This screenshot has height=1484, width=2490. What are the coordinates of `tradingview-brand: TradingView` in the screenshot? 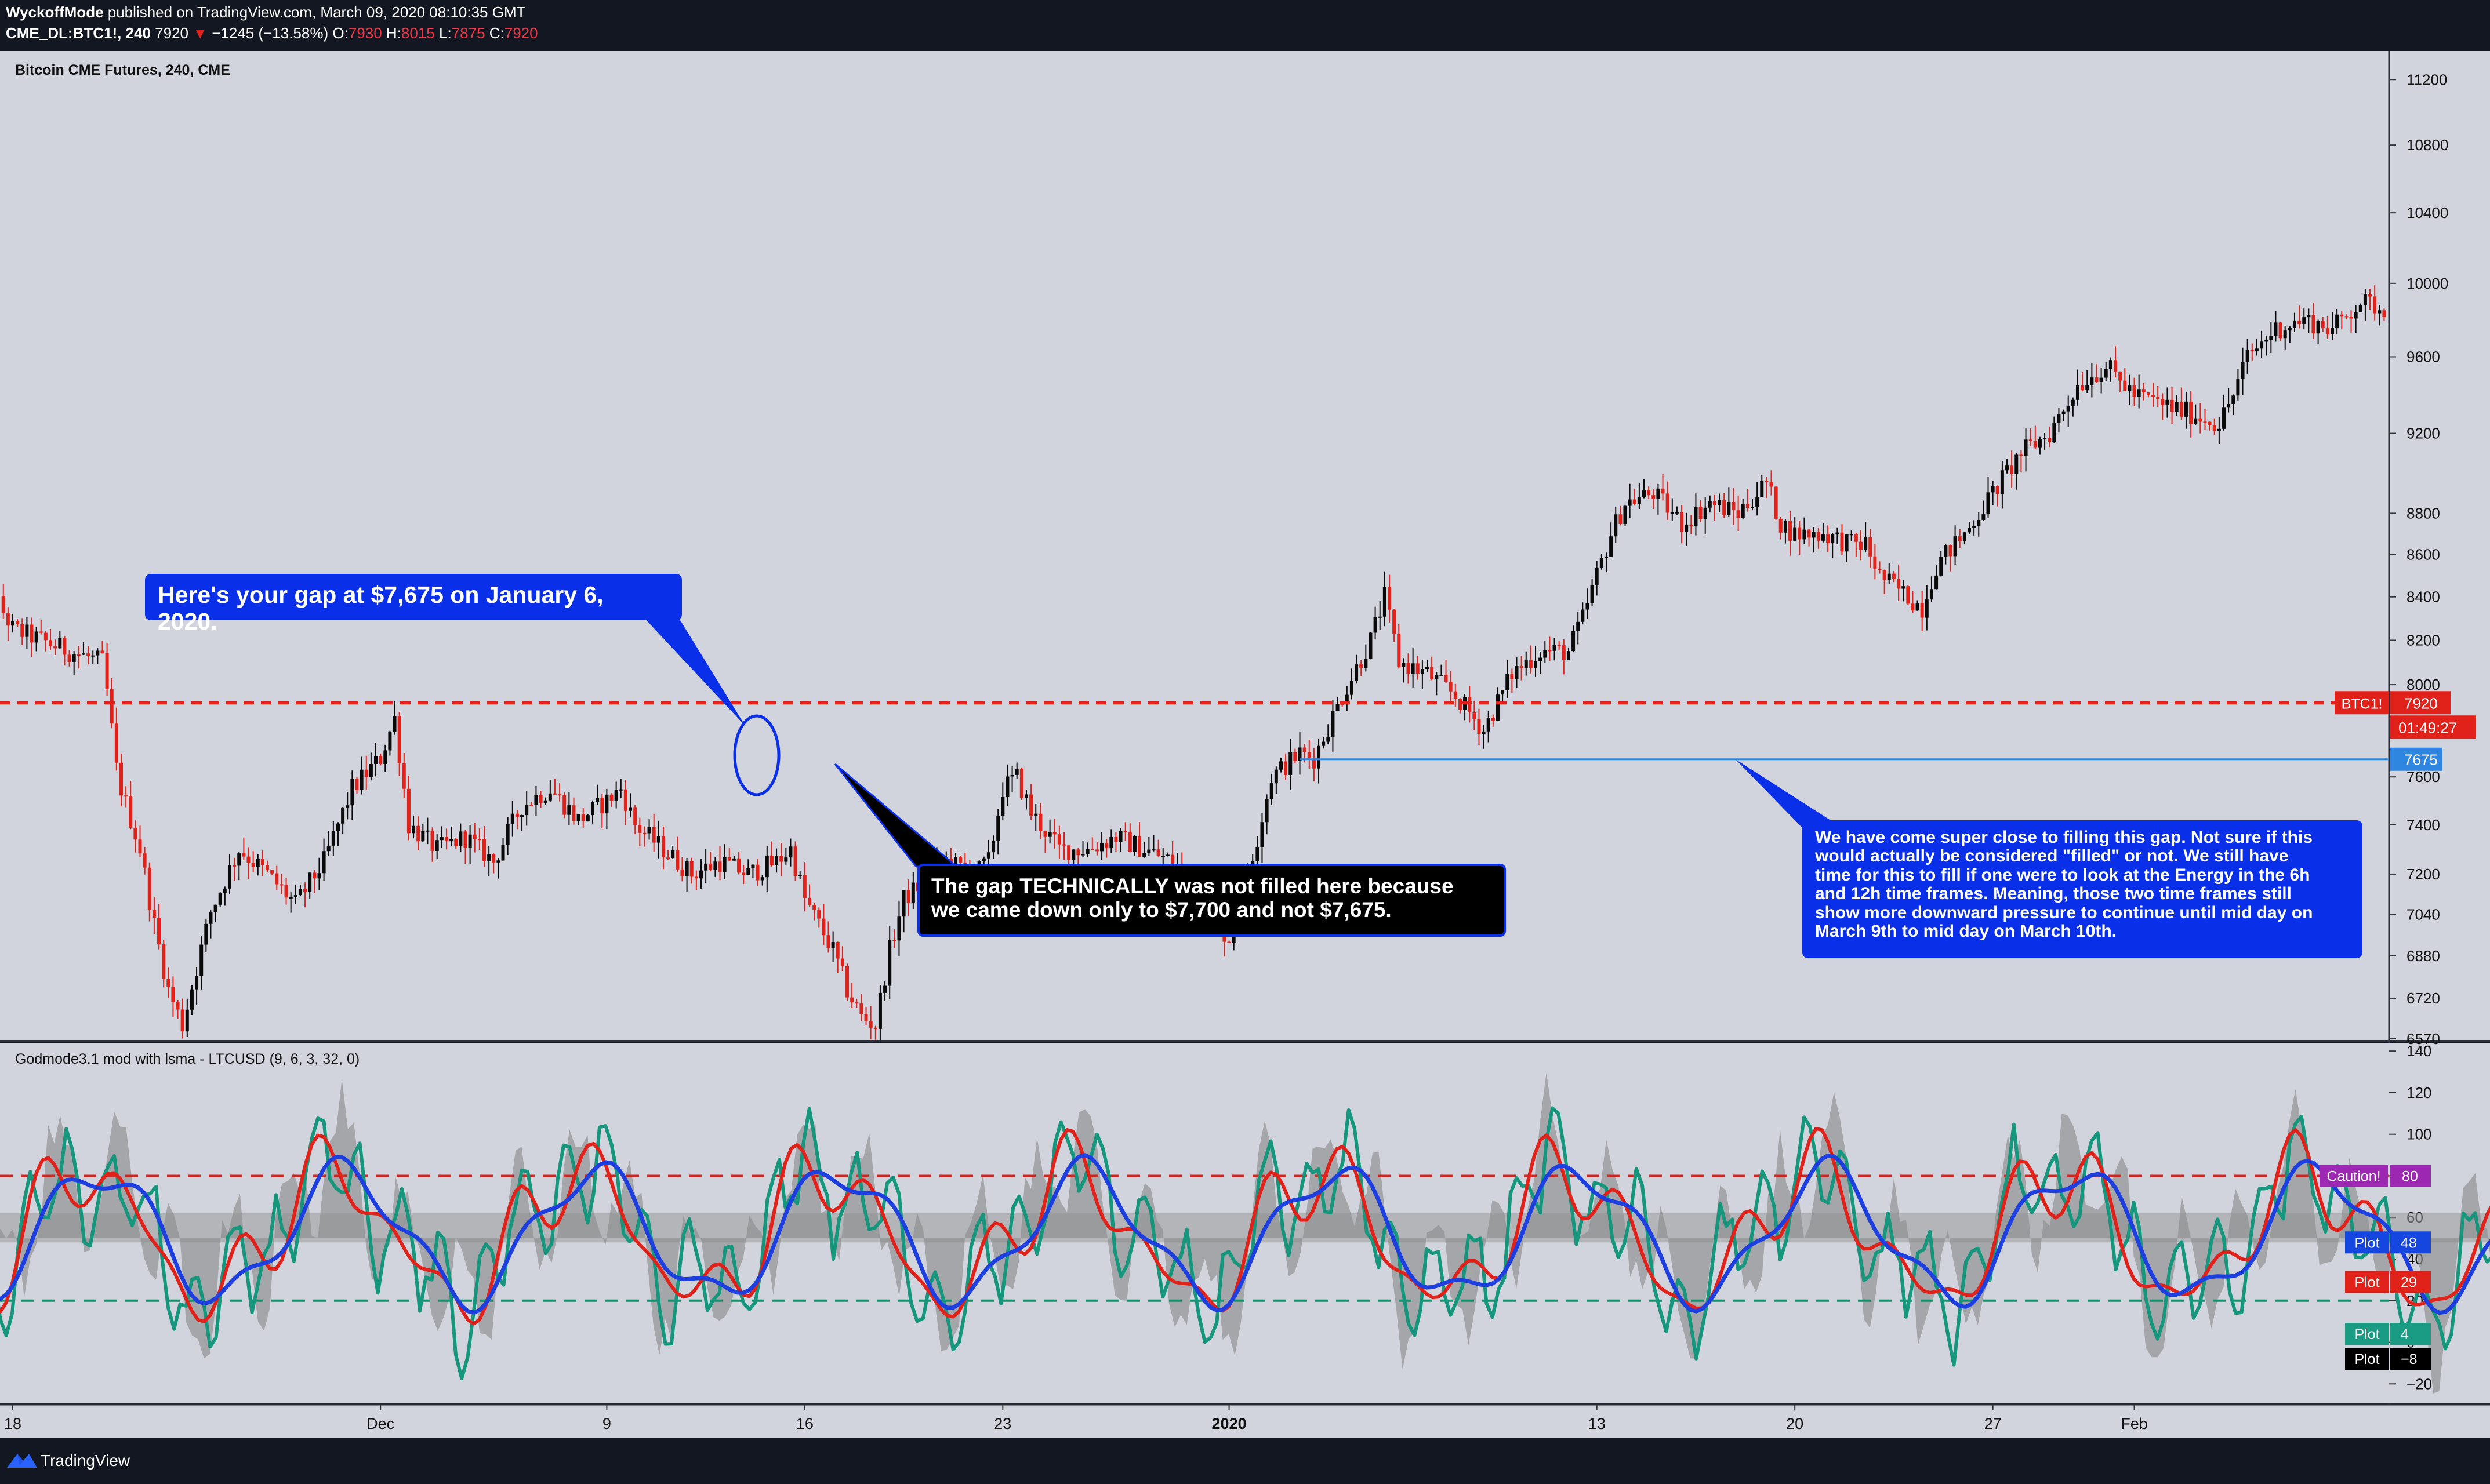 It's located at (86, 1461).